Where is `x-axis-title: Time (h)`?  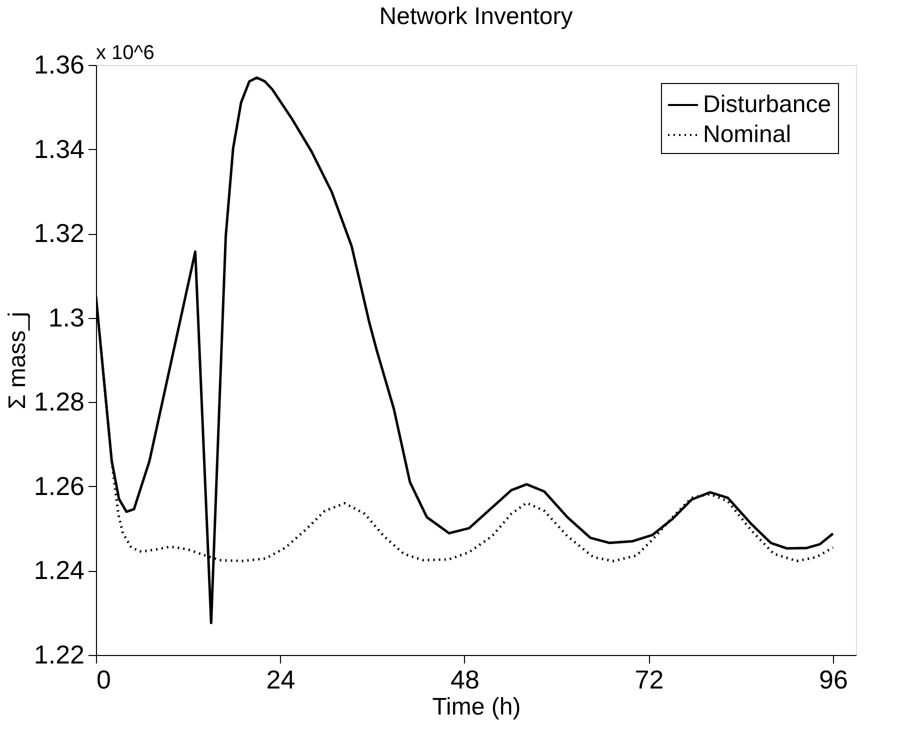
x-axis-title: Time (h) is located at coordinates (476, 707).